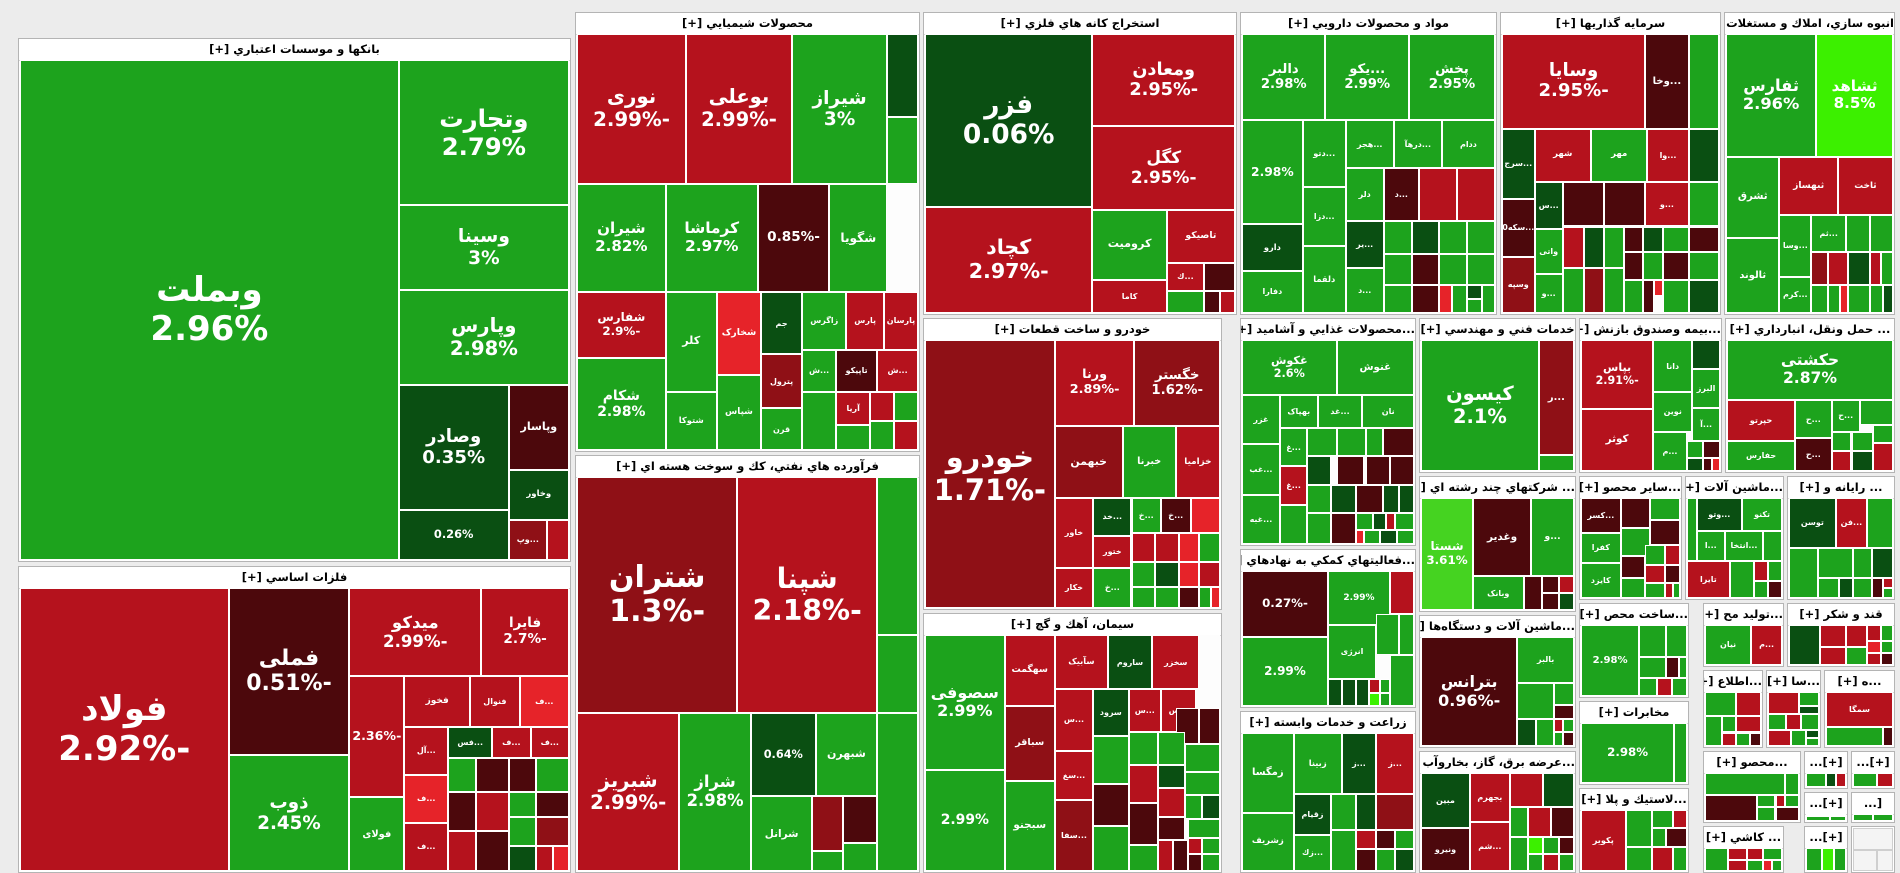 The height and width of the screenshot is (873, 1900). What do you see at coordinates (1088, 462) in the screenshot?
I see `stock-tile-خبهمن: خبهمن` at bounding box center [1088, 462].